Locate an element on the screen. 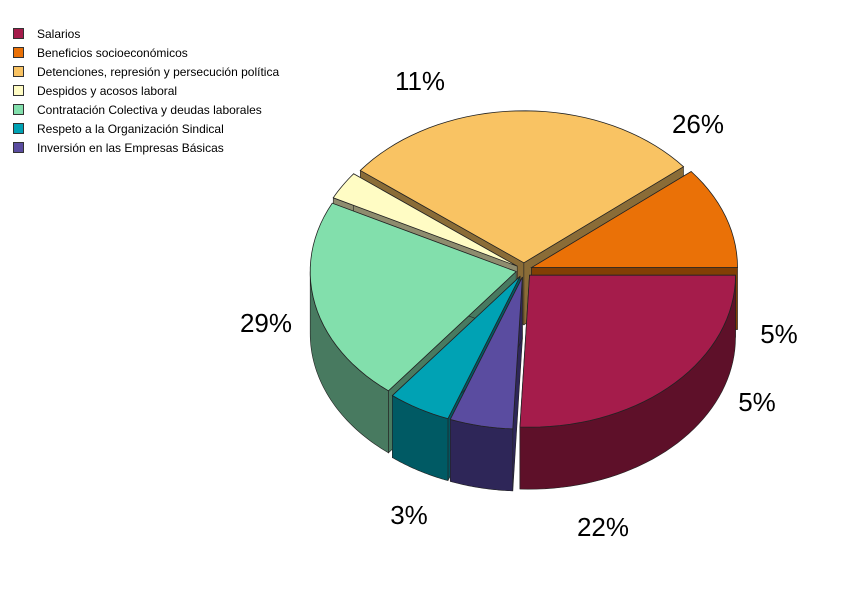 The width and height of the screenshot is (865, 600). slice-percent-label: 22% is located at coordinates (603, 527).